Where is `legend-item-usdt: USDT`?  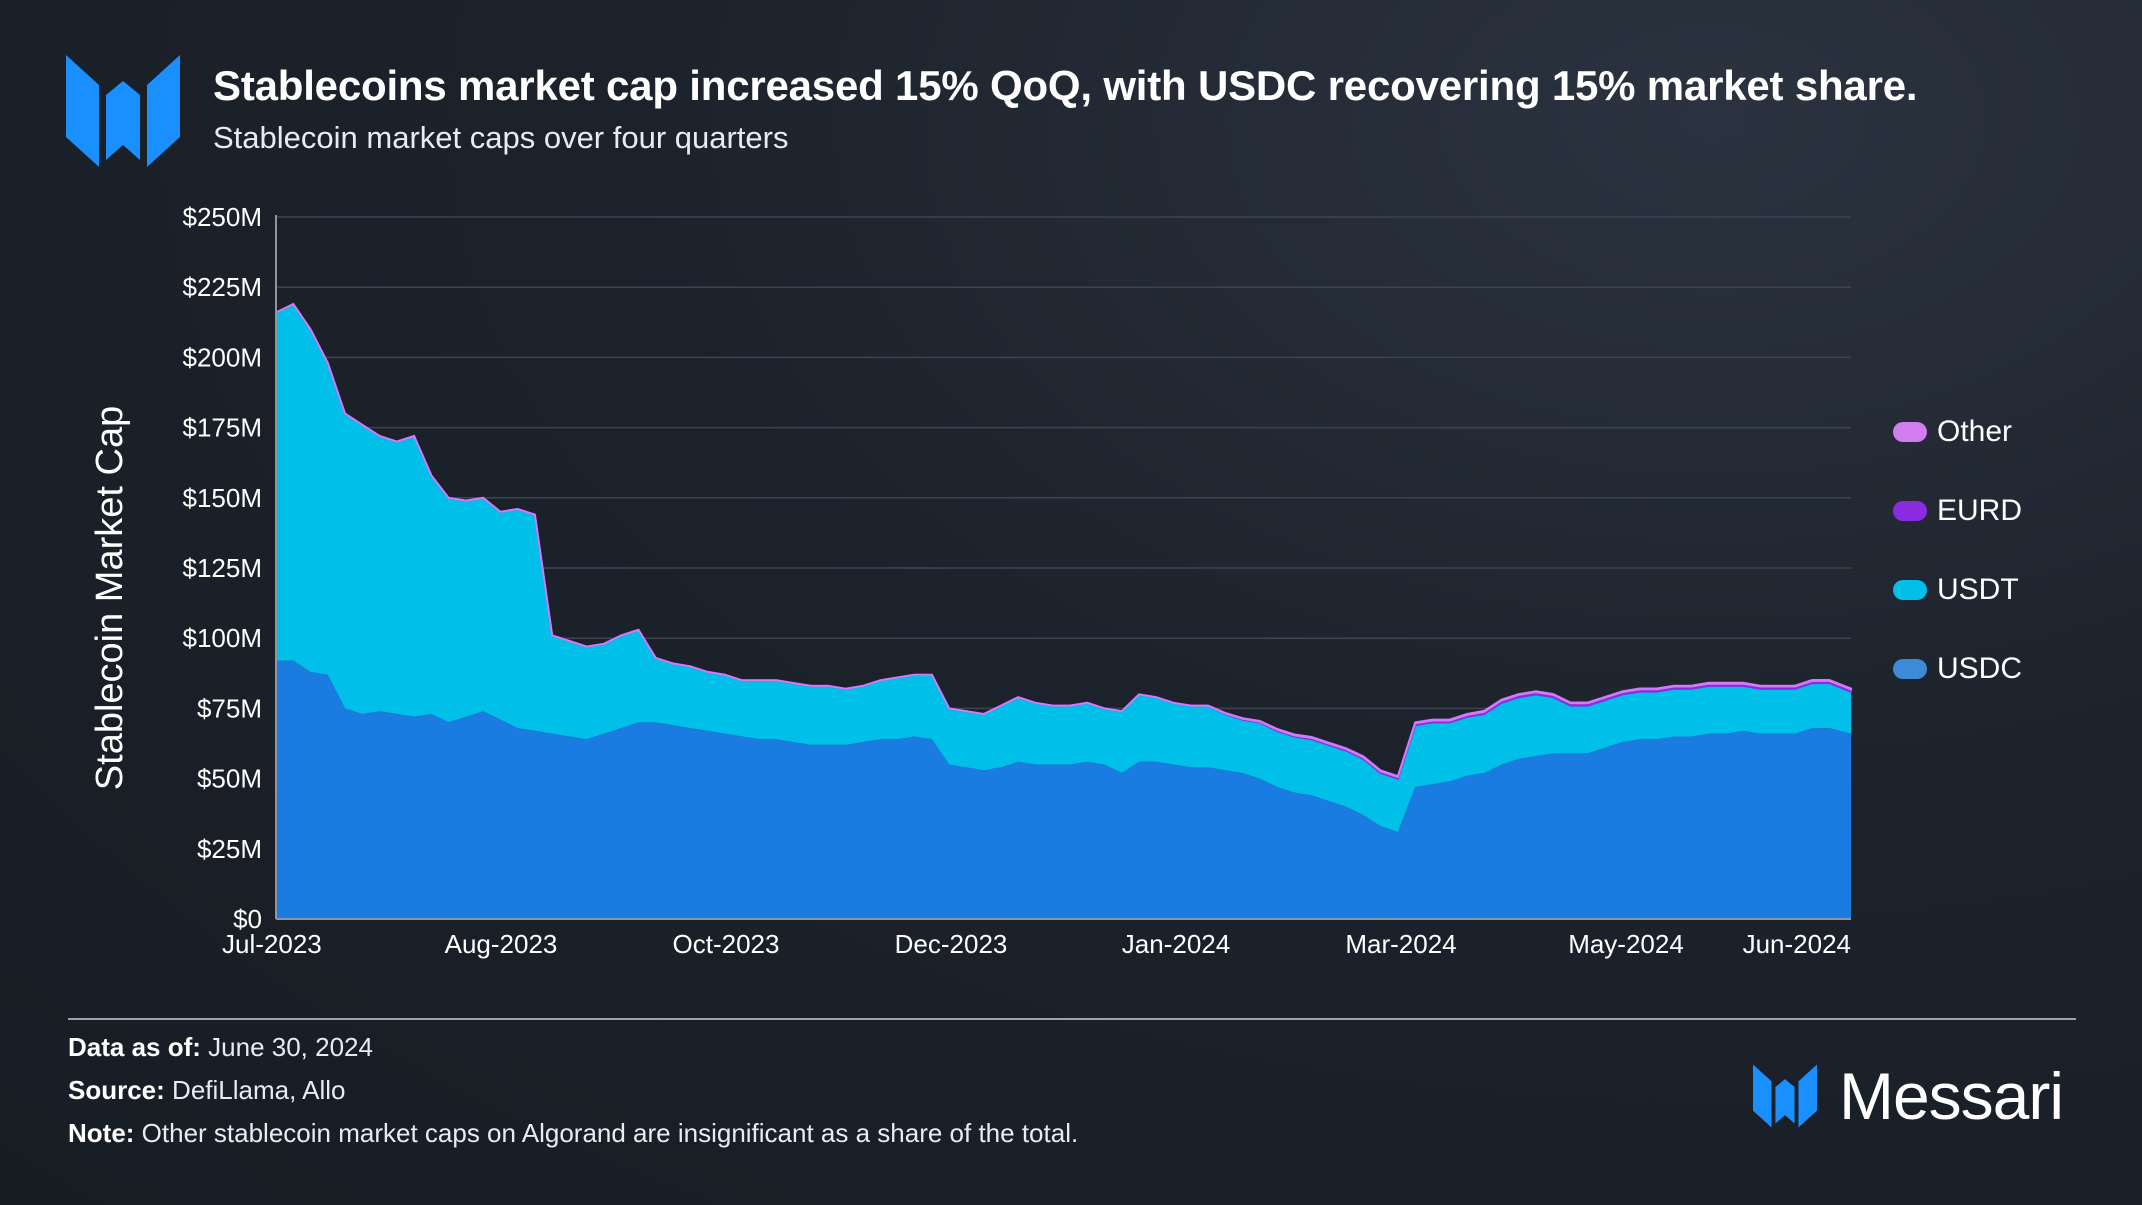 legend-item-usdt: USDT is located at coordinates (1957, 589).